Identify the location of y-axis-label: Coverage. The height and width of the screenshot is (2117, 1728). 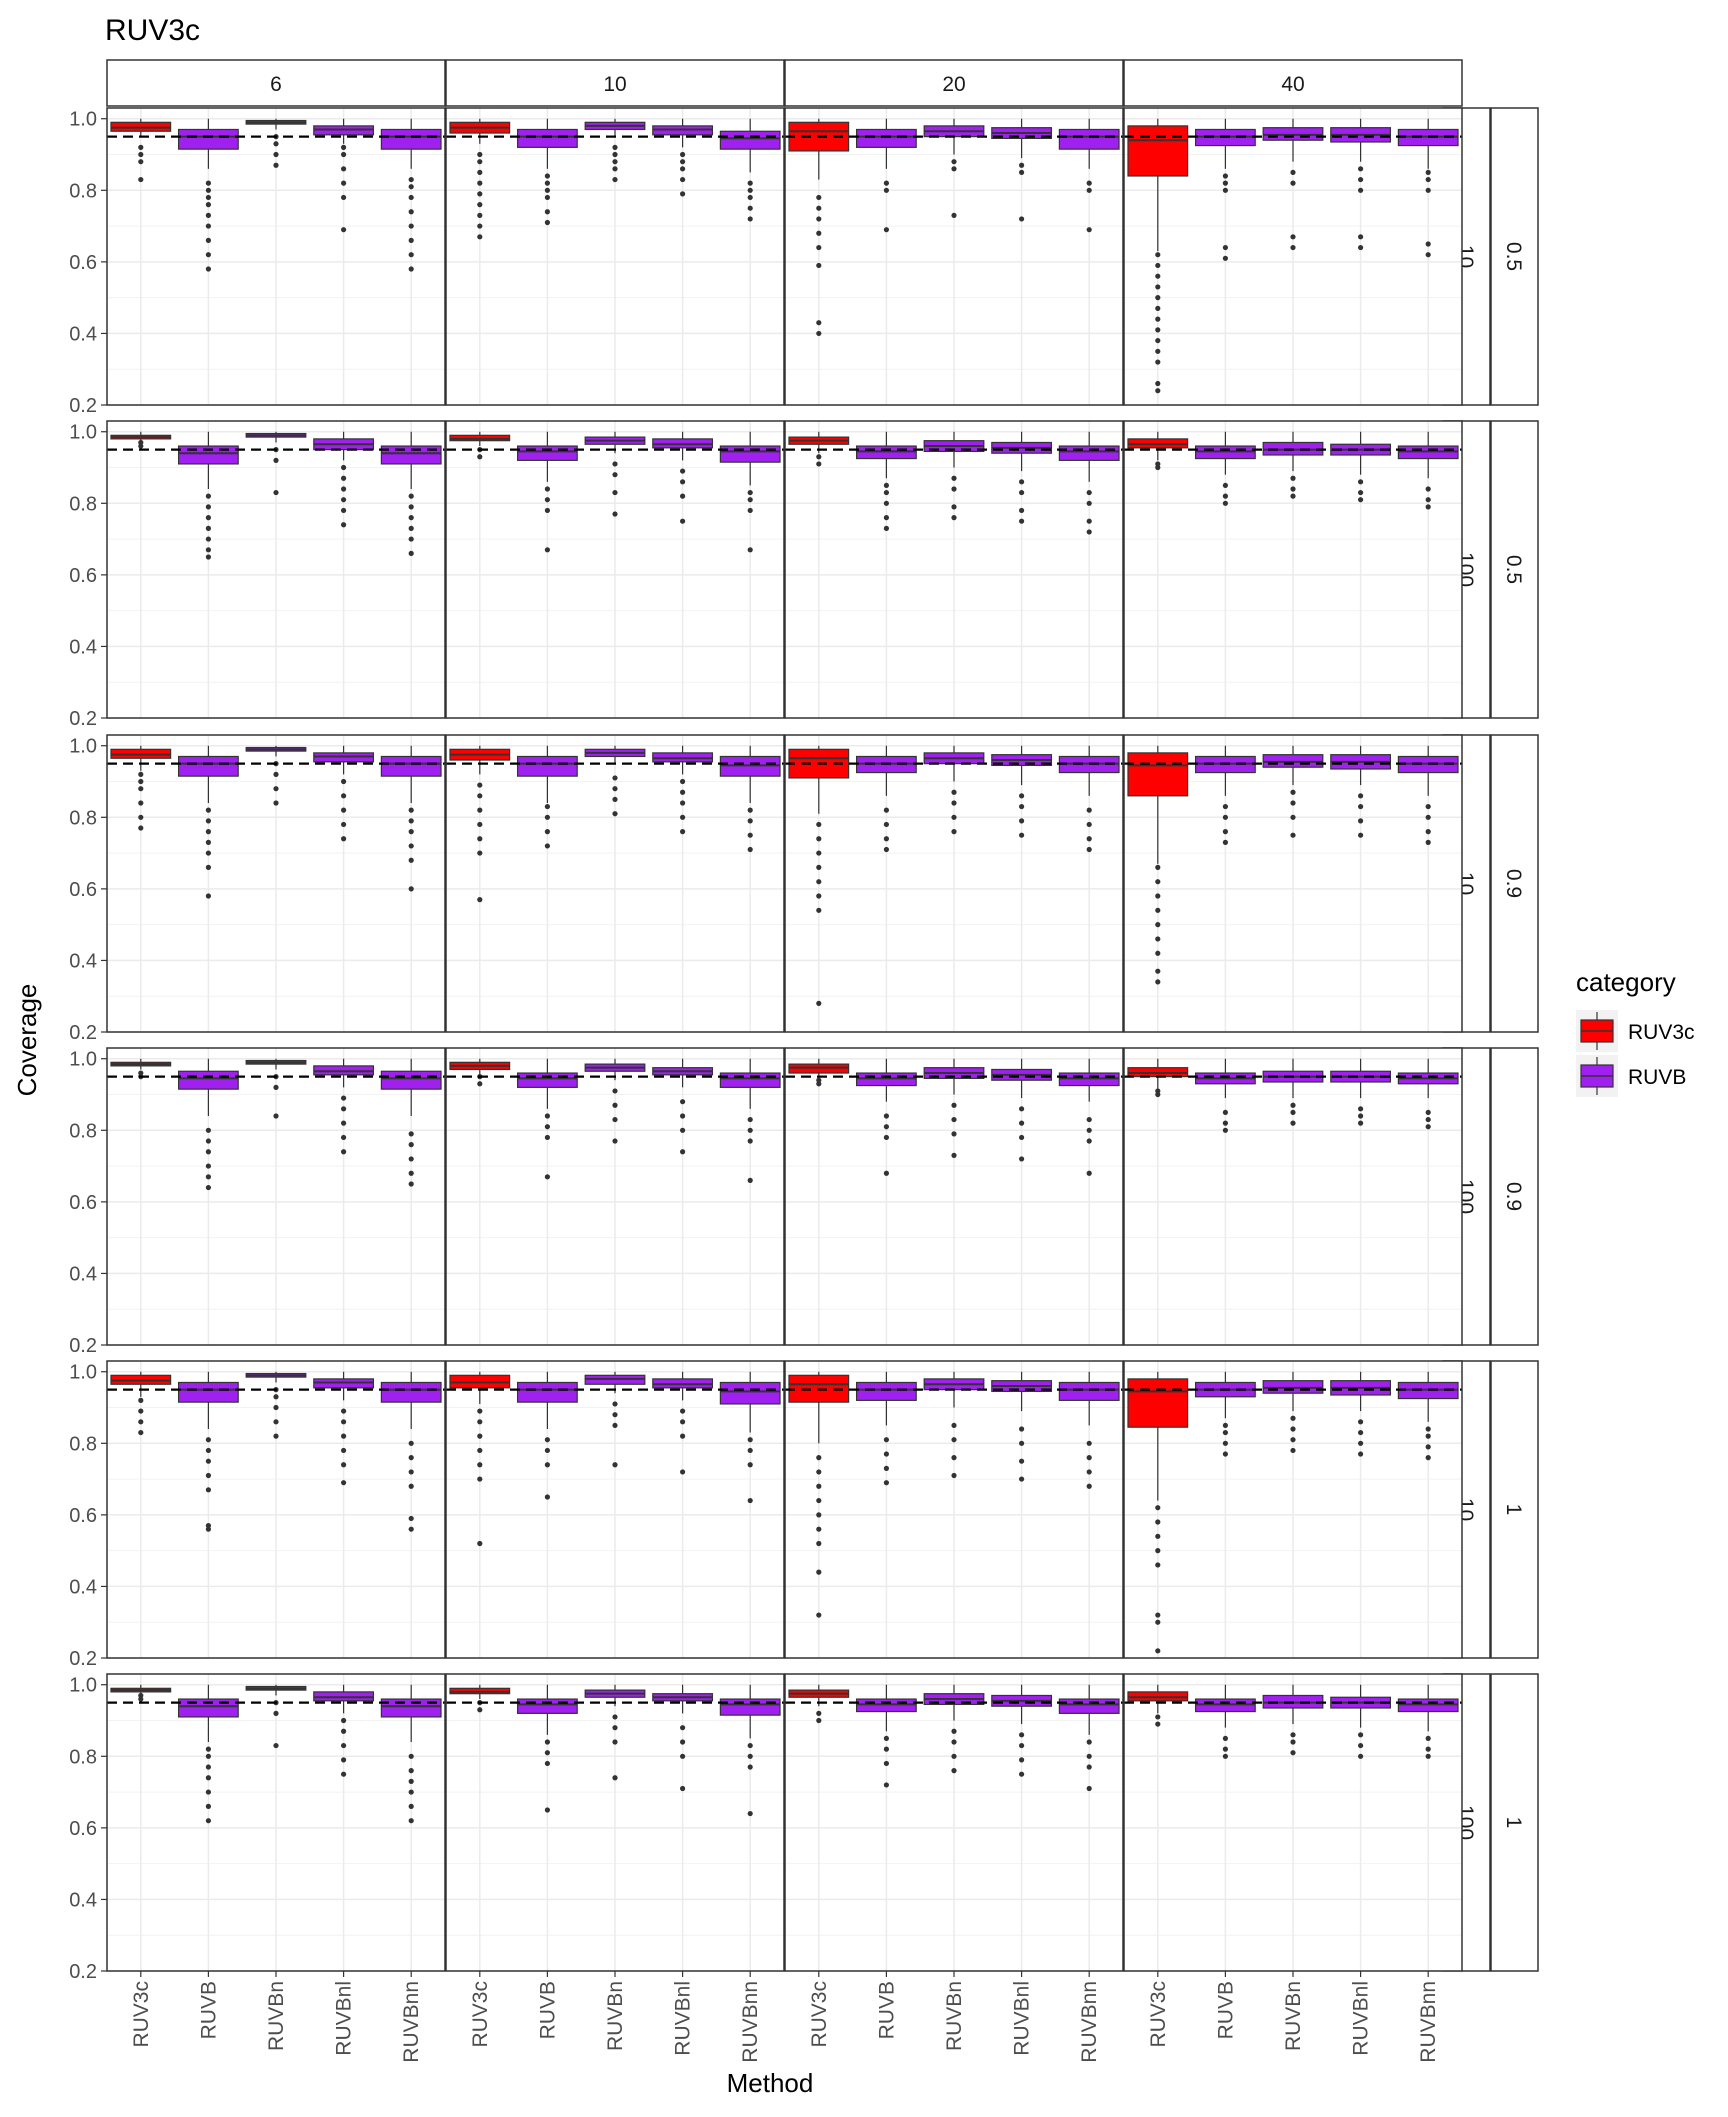
(27, 1040).